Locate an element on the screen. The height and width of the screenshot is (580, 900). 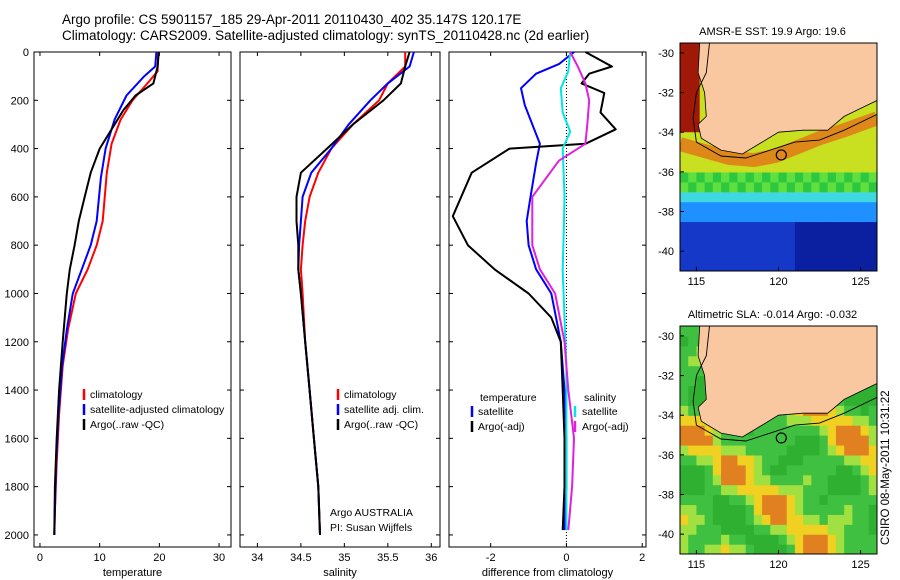
map-field is located at coordinates (778, 157).